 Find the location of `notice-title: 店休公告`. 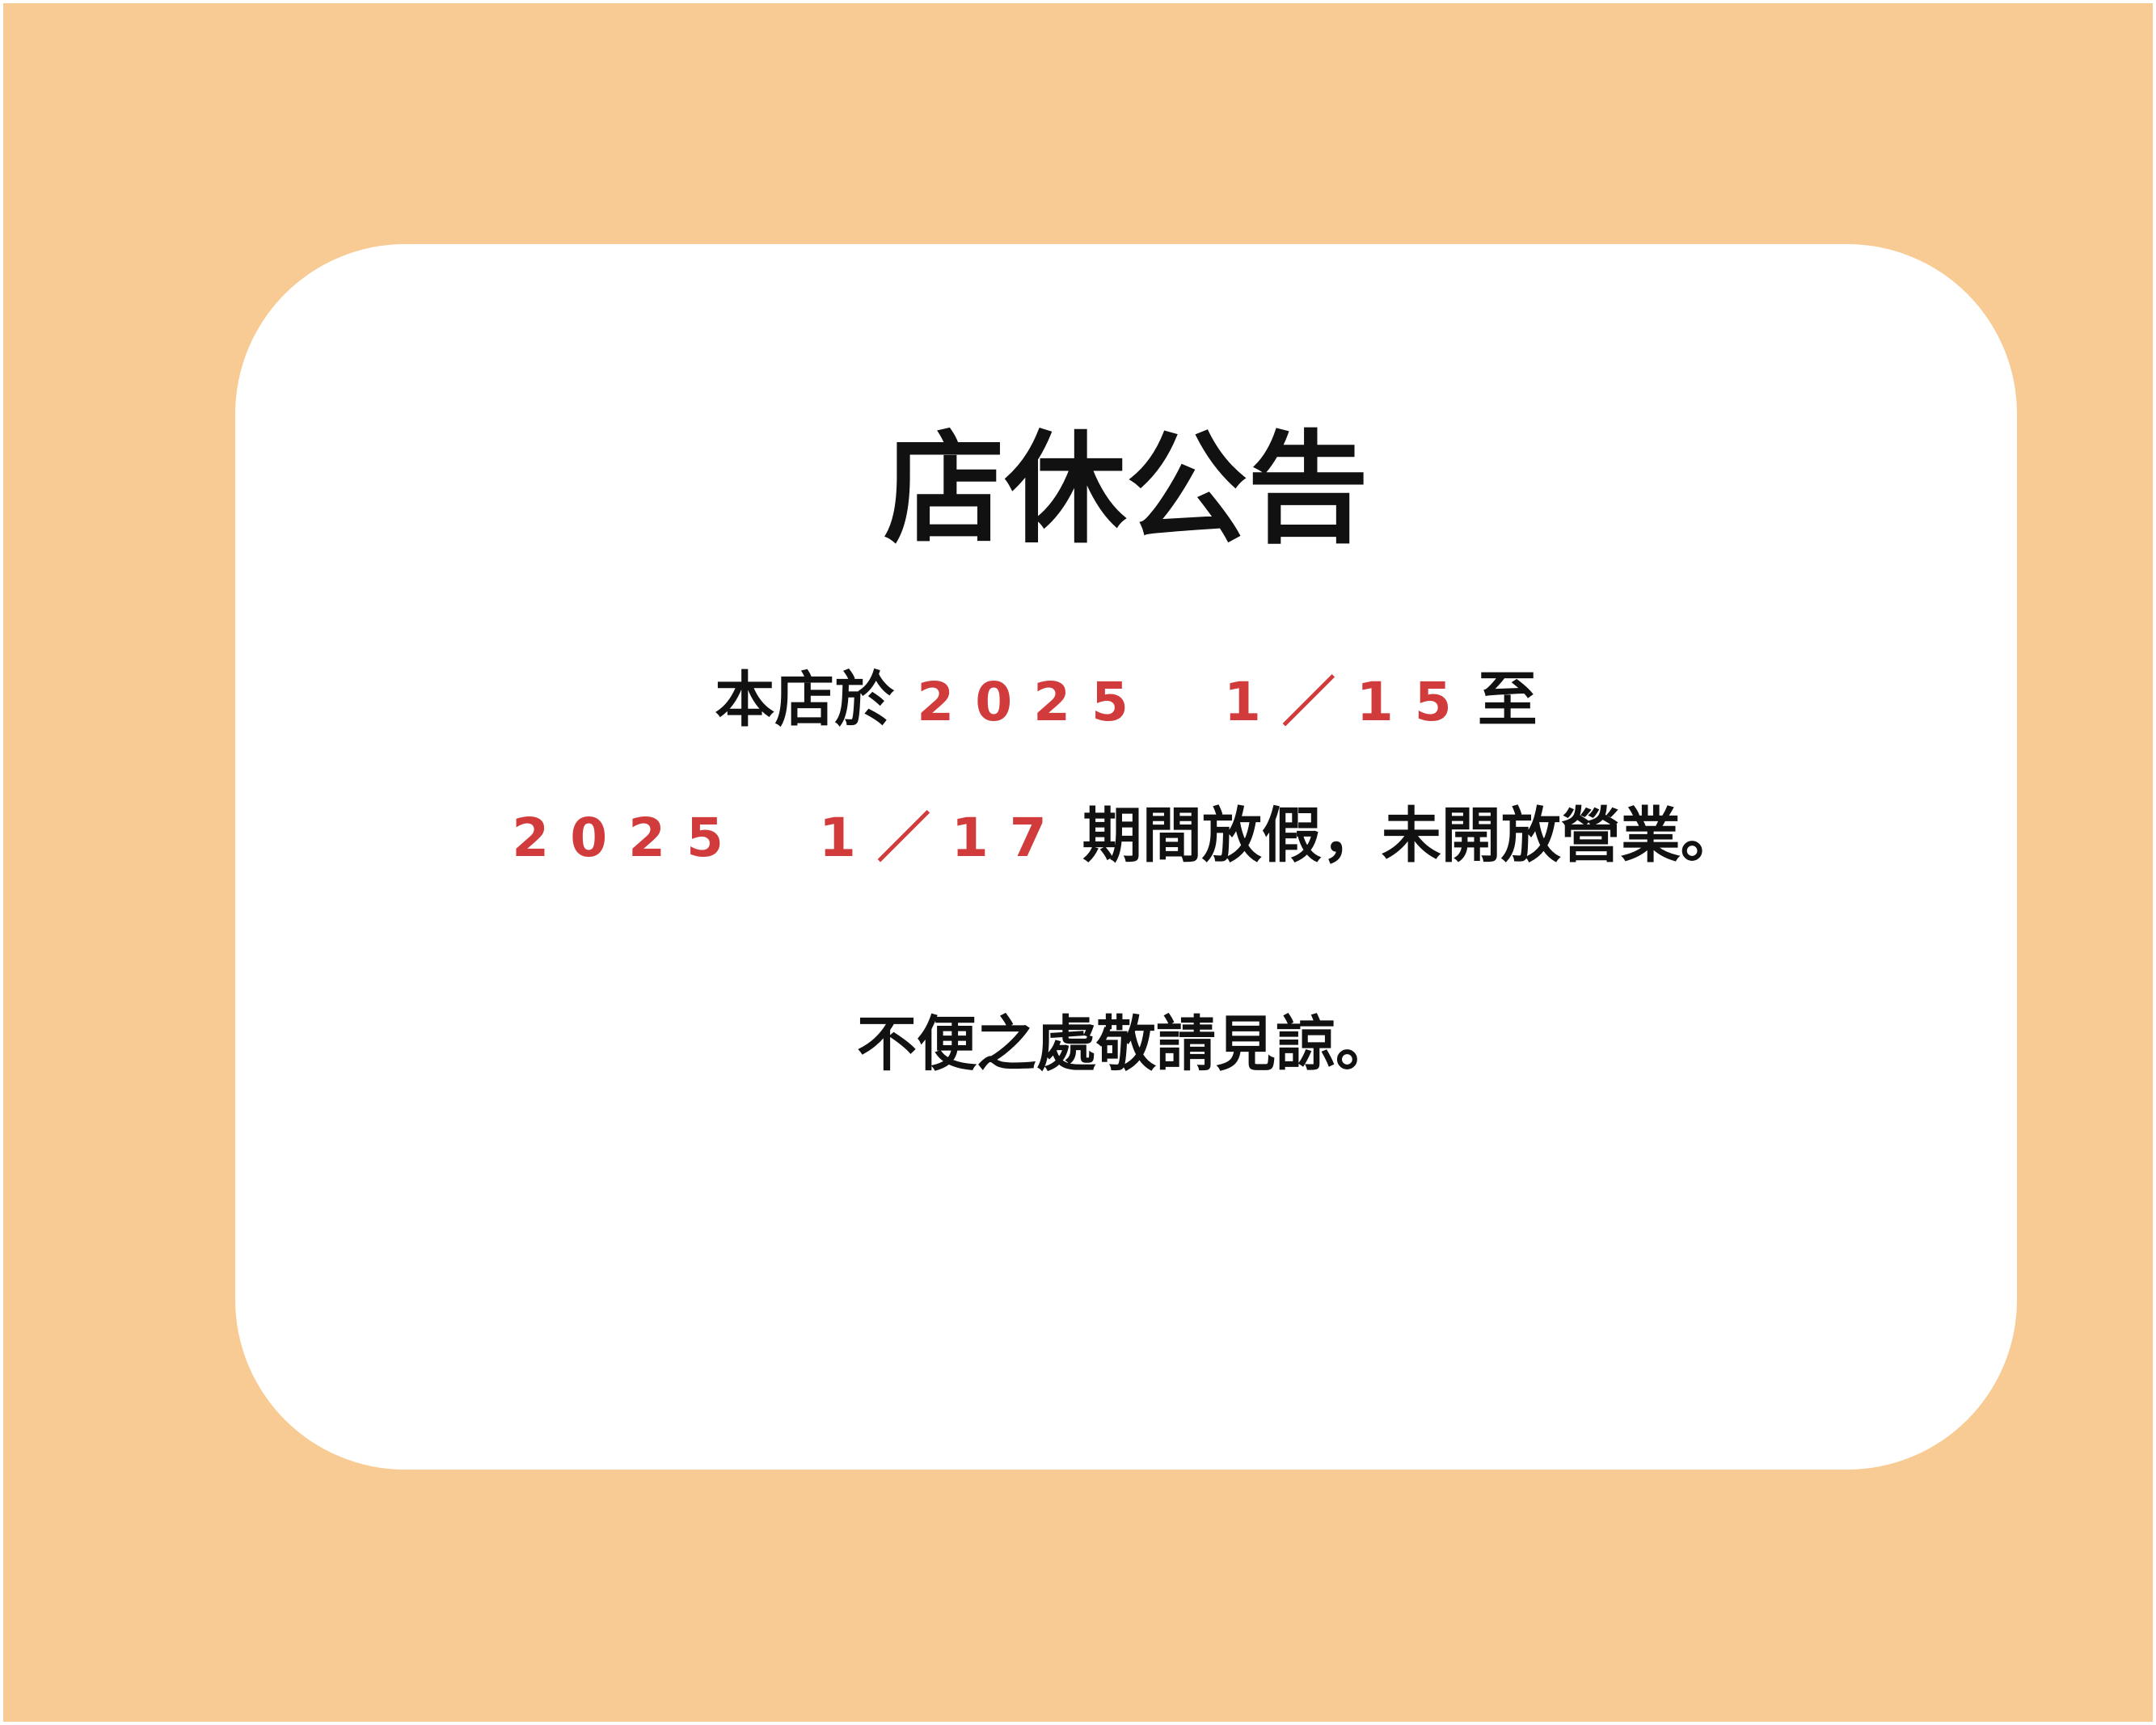

notice-title: 店休公告 is located at coordinates (1126, 489).